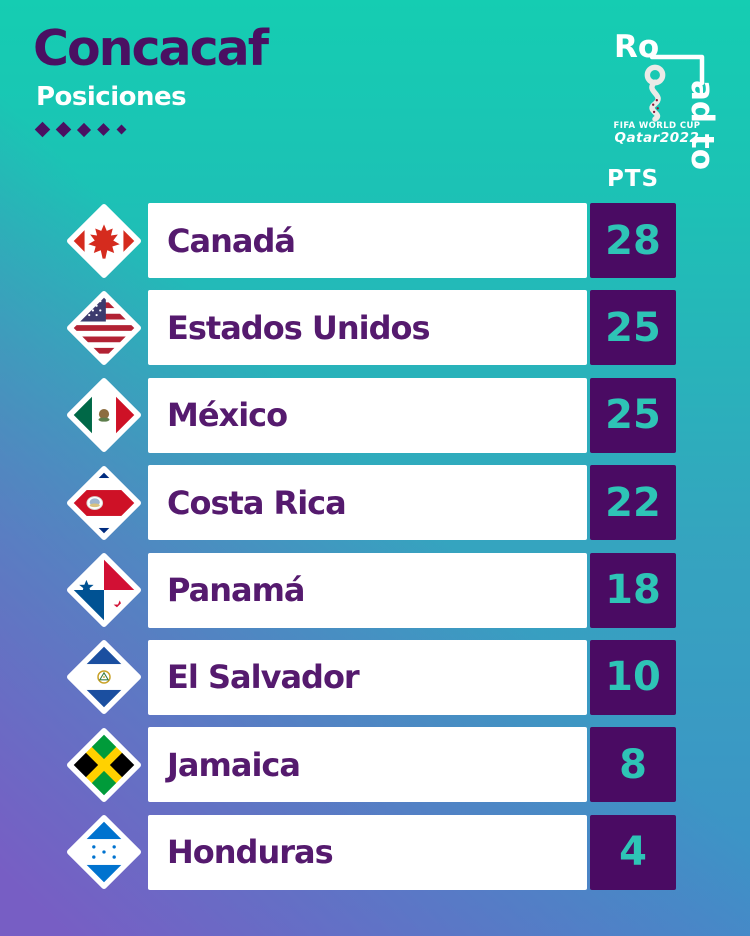  What do you see at coordinates (633, 179) in the screenshot?
I see `pts-column-header: PTS` at bounding box center [633, 179].